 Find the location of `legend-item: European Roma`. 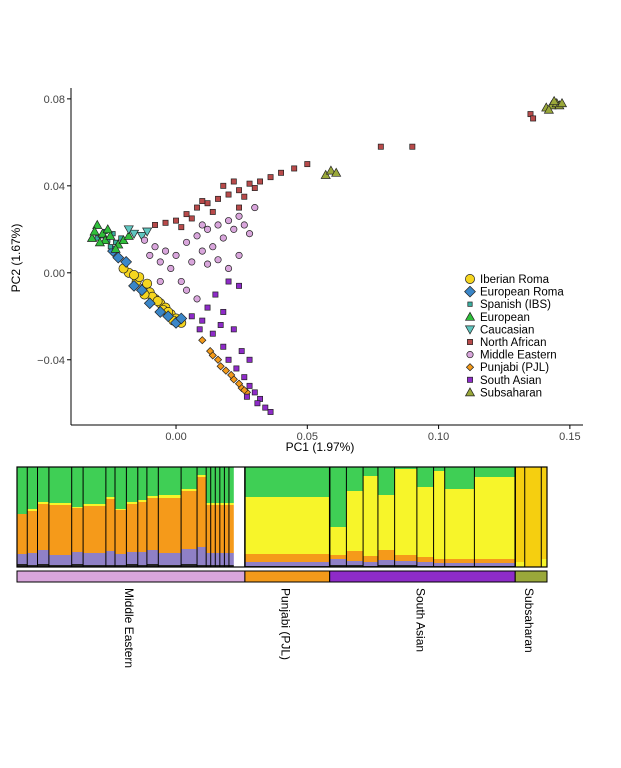

legend-item: European Roma is located at coordinates (514, 292).